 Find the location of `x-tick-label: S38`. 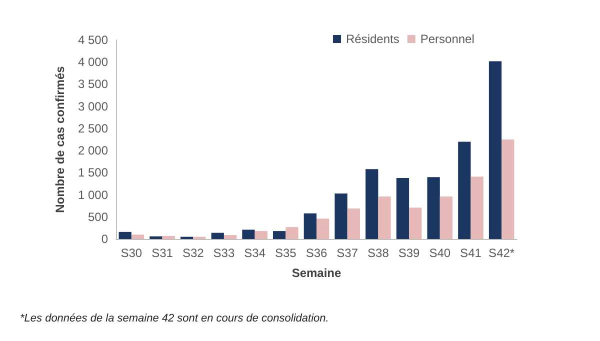

x-tick-label: S38 is located at coordinates (379, 253).